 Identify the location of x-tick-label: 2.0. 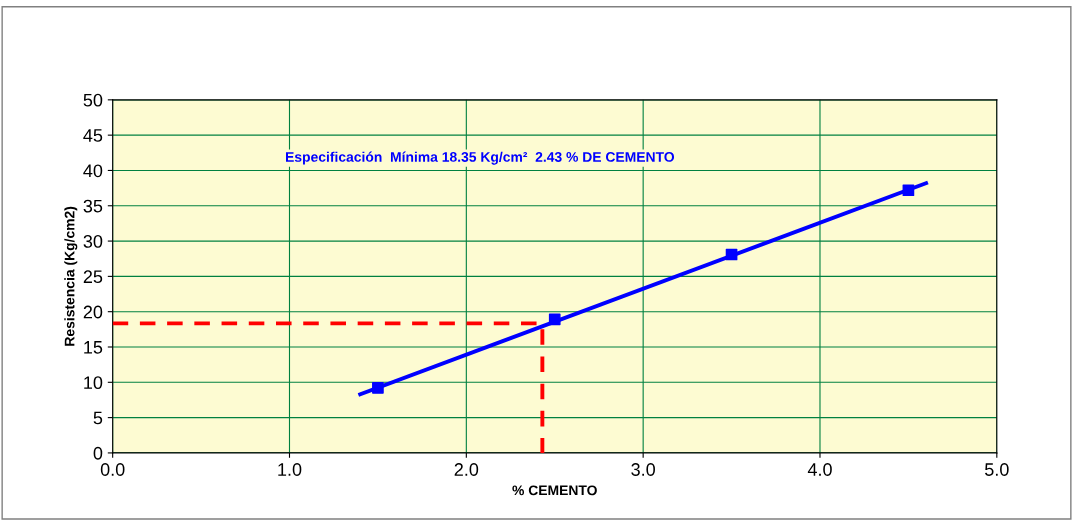
(466, 469).